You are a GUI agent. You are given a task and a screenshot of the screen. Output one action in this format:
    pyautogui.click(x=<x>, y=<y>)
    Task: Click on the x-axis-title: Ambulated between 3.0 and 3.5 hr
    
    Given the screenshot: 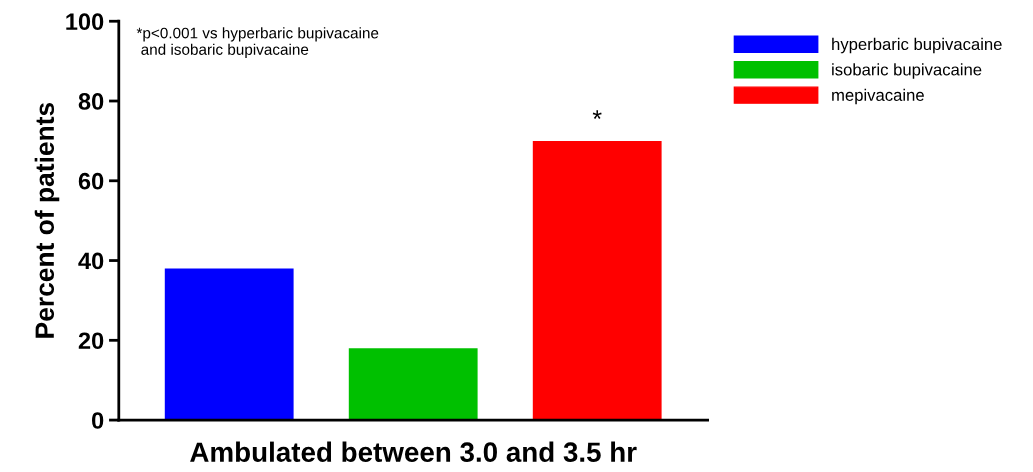 What is the action you would take?
    pyautogui.click(x=413, y=452)
    